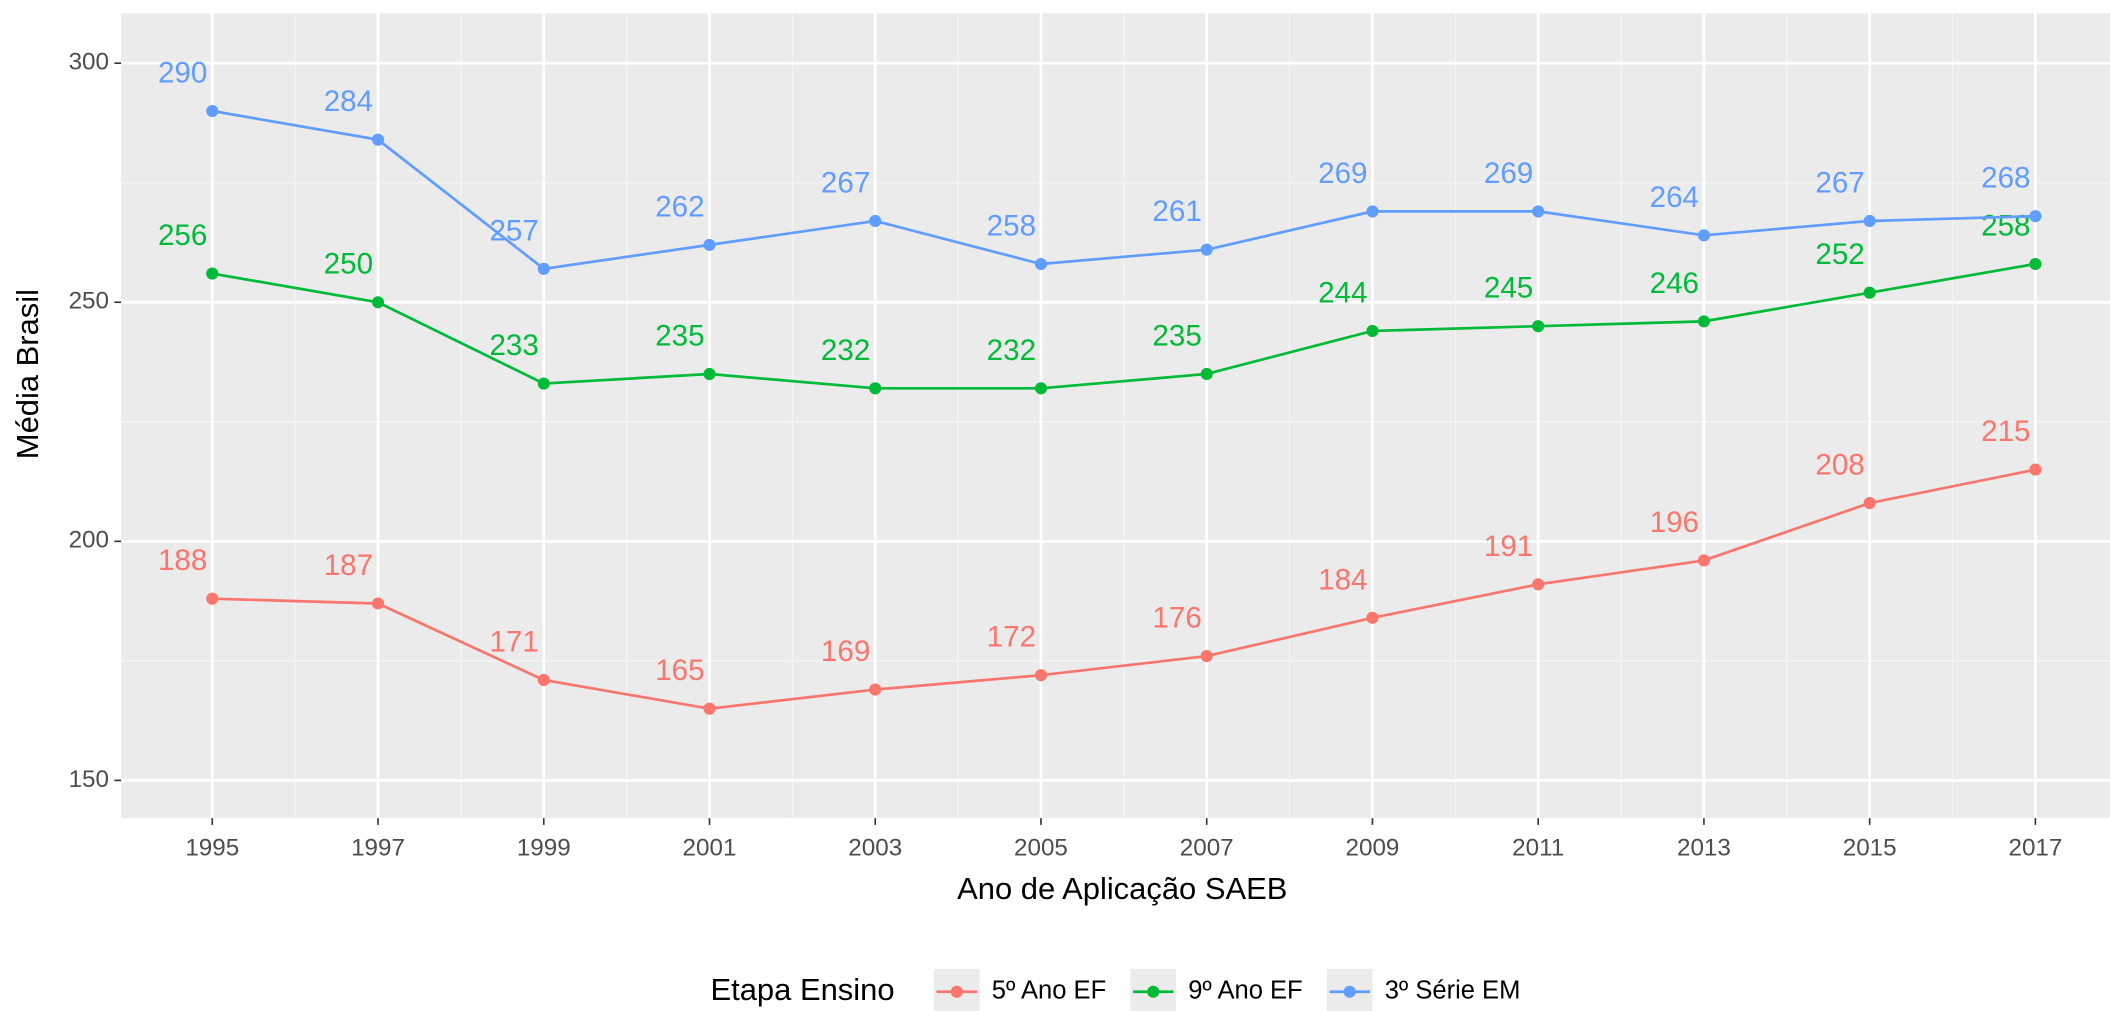  Describe the element at coordinates (1508, 288) in the screenshot. I see `data-label: 245` at that location.